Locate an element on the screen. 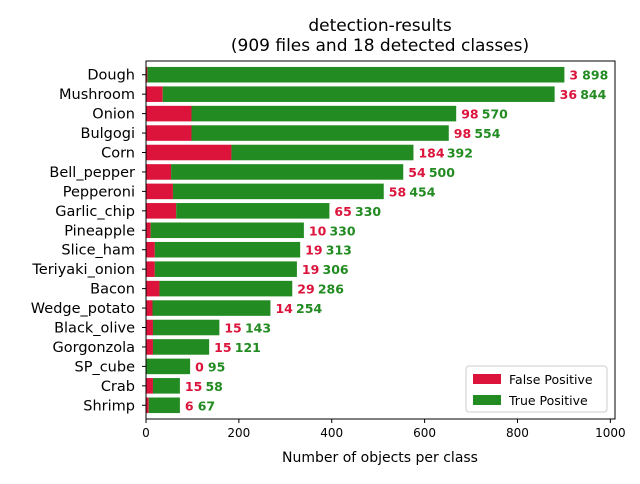  legend-box is located at coordinates (536, 389).